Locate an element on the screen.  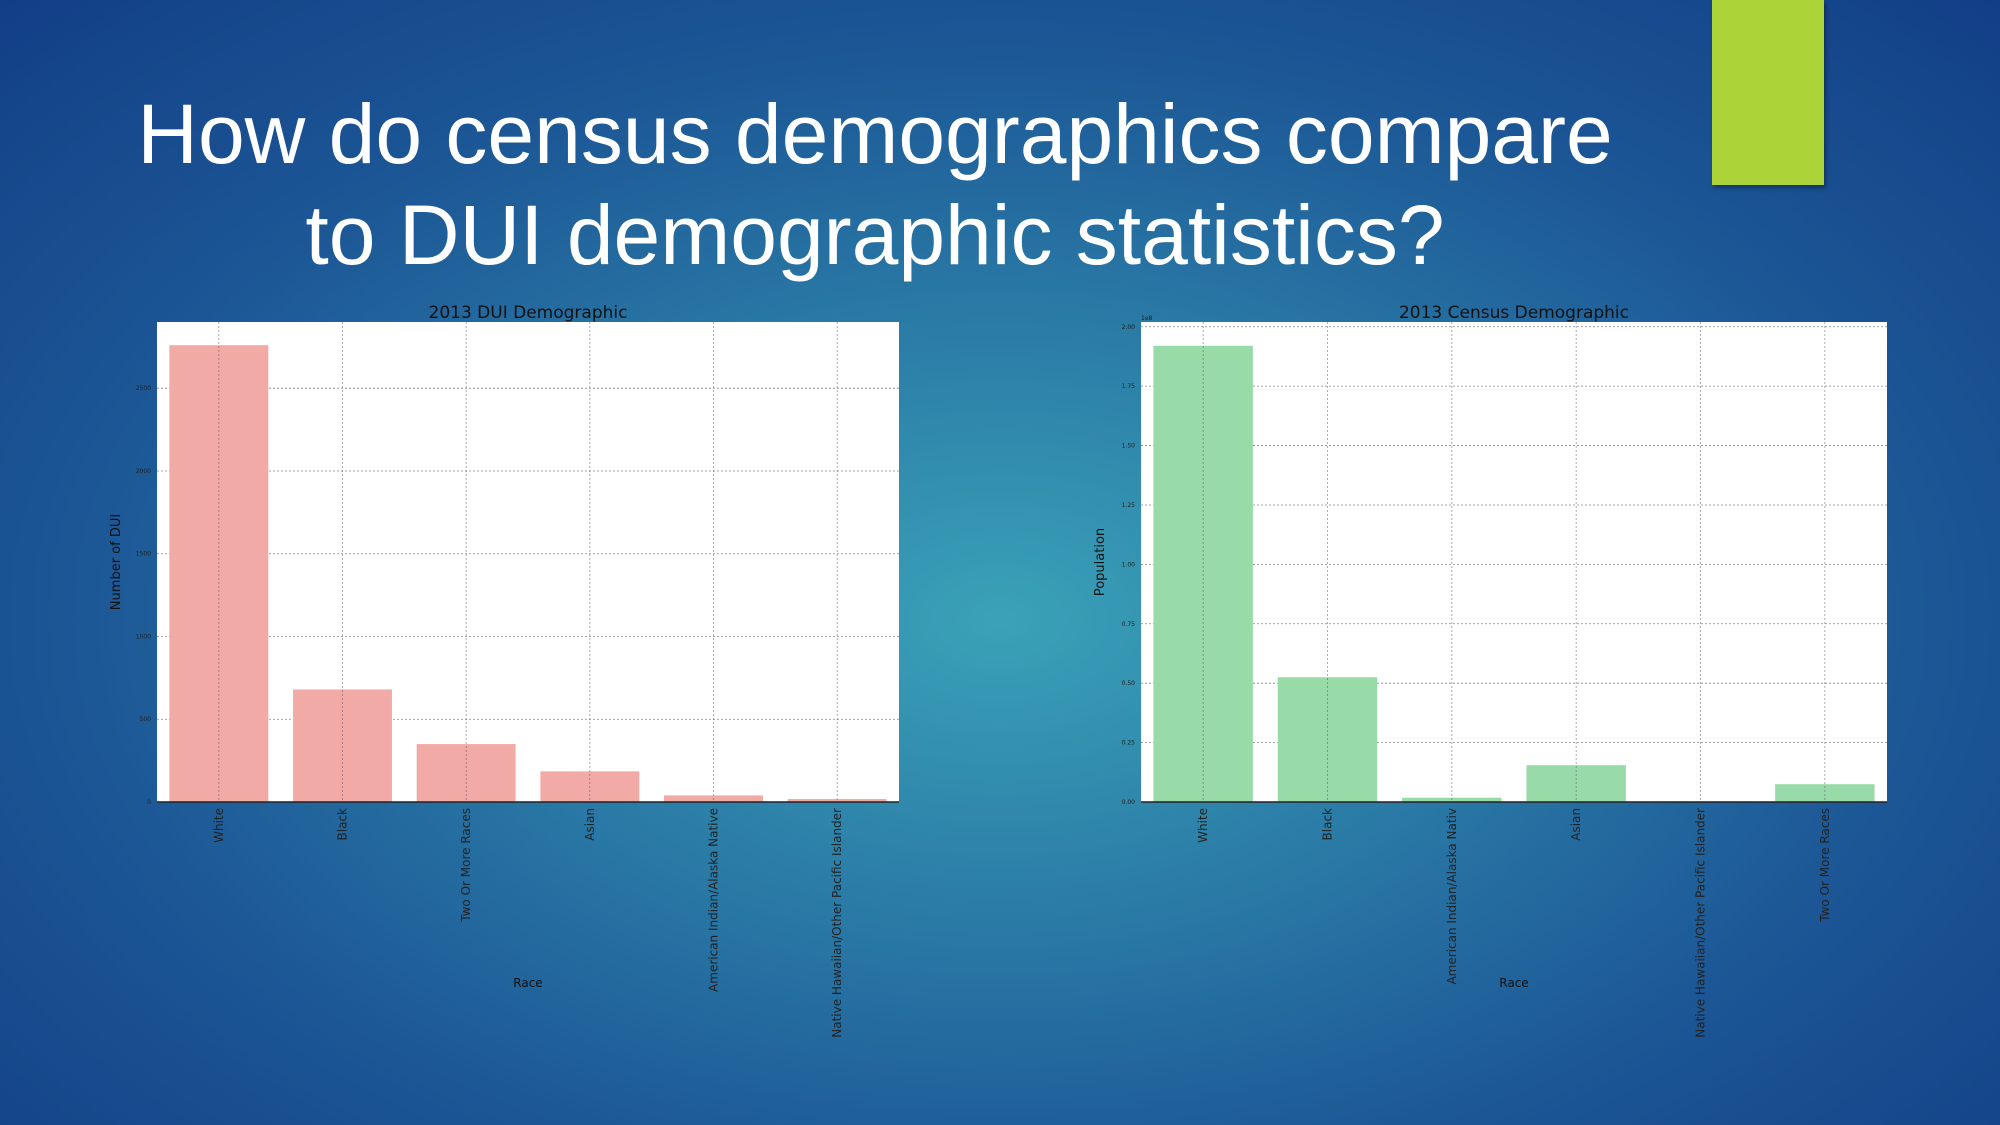
dui-x-axis-label: Race is located at coordinates (527, 983).